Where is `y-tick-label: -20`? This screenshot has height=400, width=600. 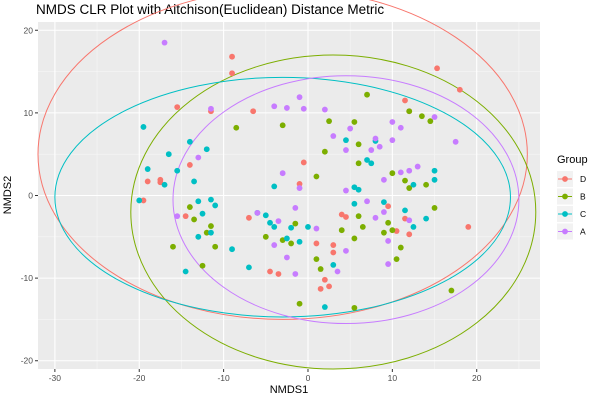 y-tick-label: -20 is located at coordinates (27, 361).